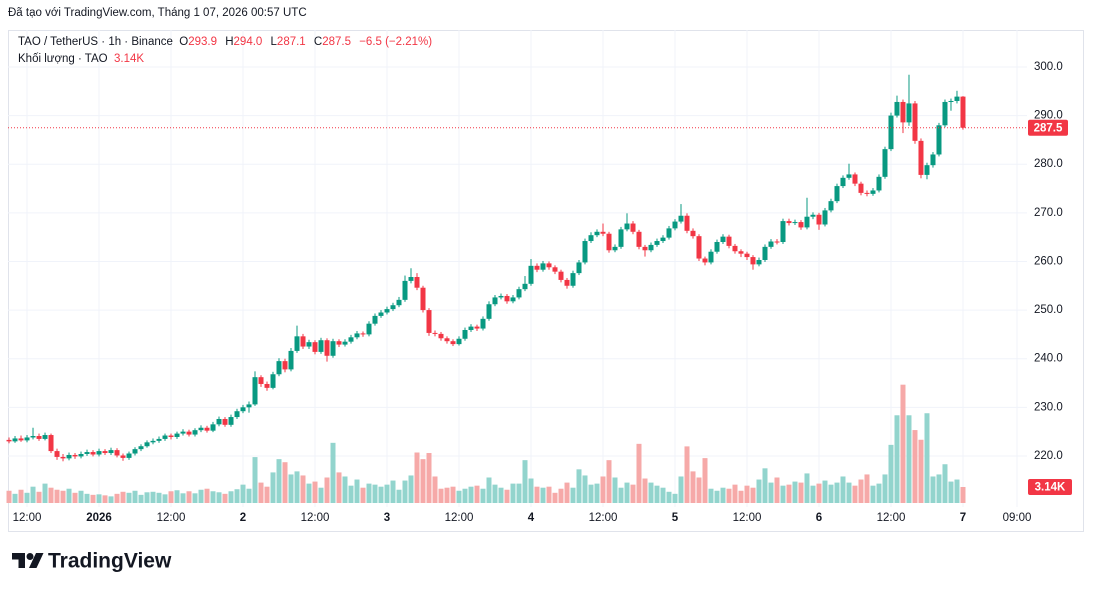 The image size is (1094, 592). I want to click on x-tick-label: 4, so click(531, 518).